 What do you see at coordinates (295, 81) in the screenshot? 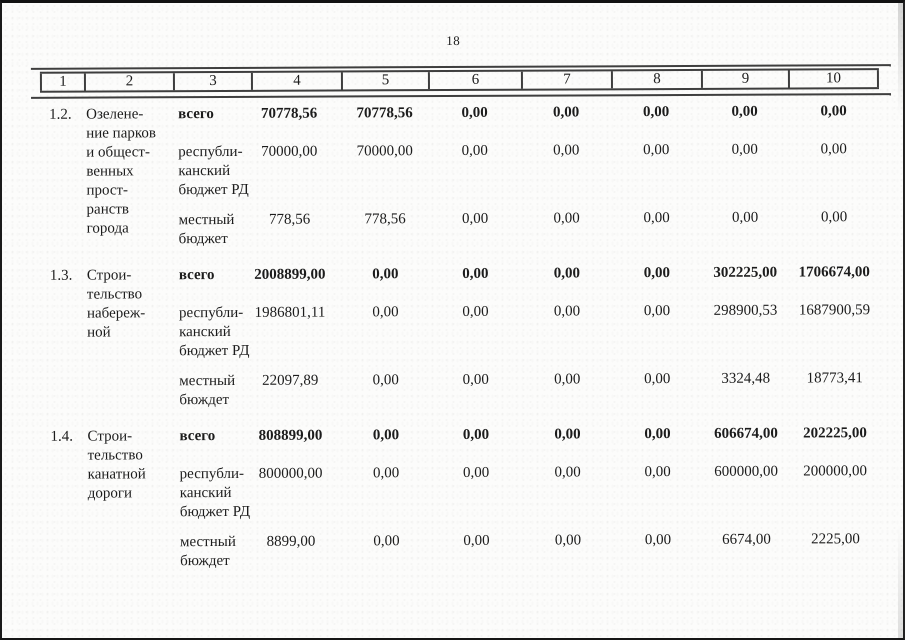
I see `header-cell-4: 4` at bounding box center [295, 81].